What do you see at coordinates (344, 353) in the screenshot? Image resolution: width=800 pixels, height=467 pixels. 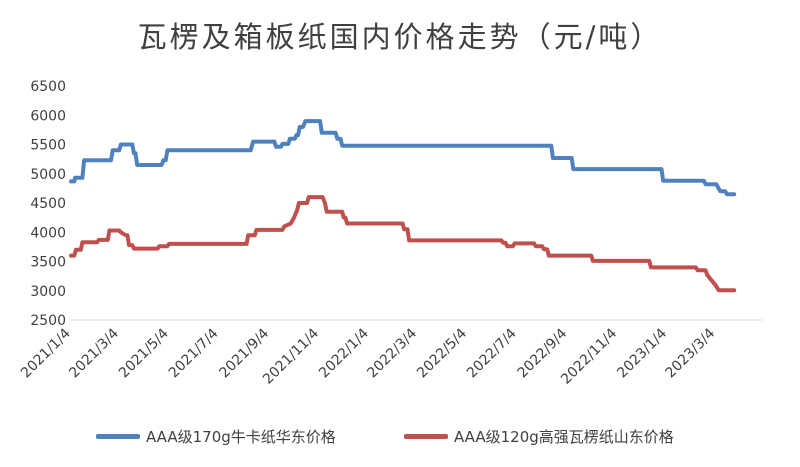 I see `x-tick-label: 2022/1/4` at bounding box center [344, 353].